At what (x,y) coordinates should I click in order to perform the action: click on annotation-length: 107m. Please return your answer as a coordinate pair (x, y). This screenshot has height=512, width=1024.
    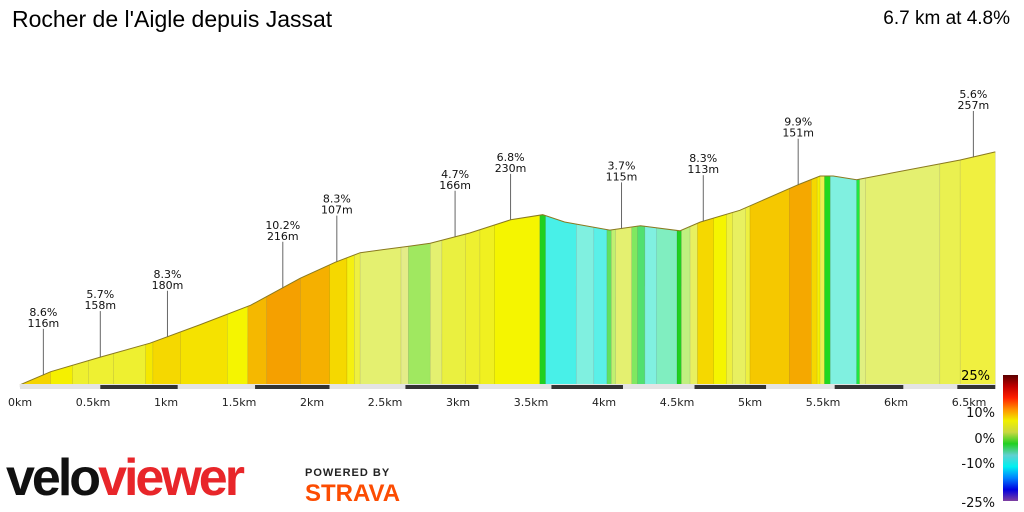
    Looking at the image, I should click on (337, 210).